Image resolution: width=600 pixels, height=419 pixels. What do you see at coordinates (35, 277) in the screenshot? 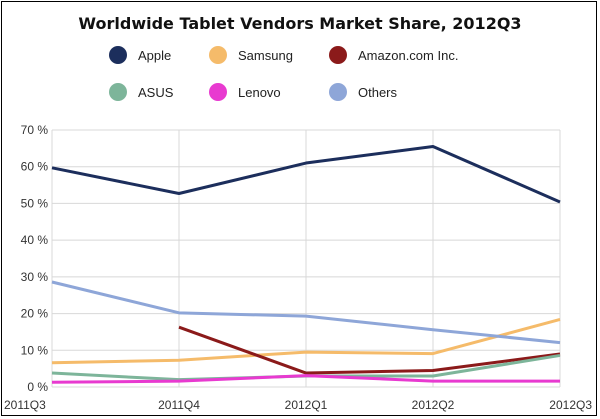
I see `y-tick-label: 30 %` at bounding box center [35, 277].